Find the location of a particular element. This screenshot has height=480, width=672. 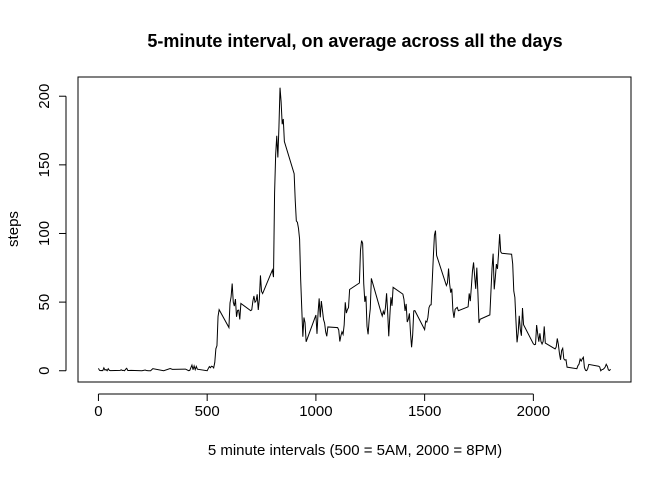

y-tick-label: 100 is located at coordinates (44, 233).